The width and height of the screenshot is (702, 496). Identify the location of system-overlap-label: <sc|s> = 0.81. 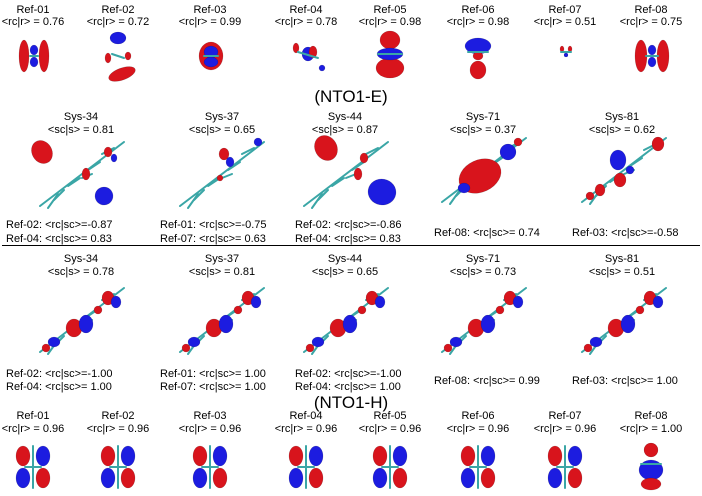
(222, 272).